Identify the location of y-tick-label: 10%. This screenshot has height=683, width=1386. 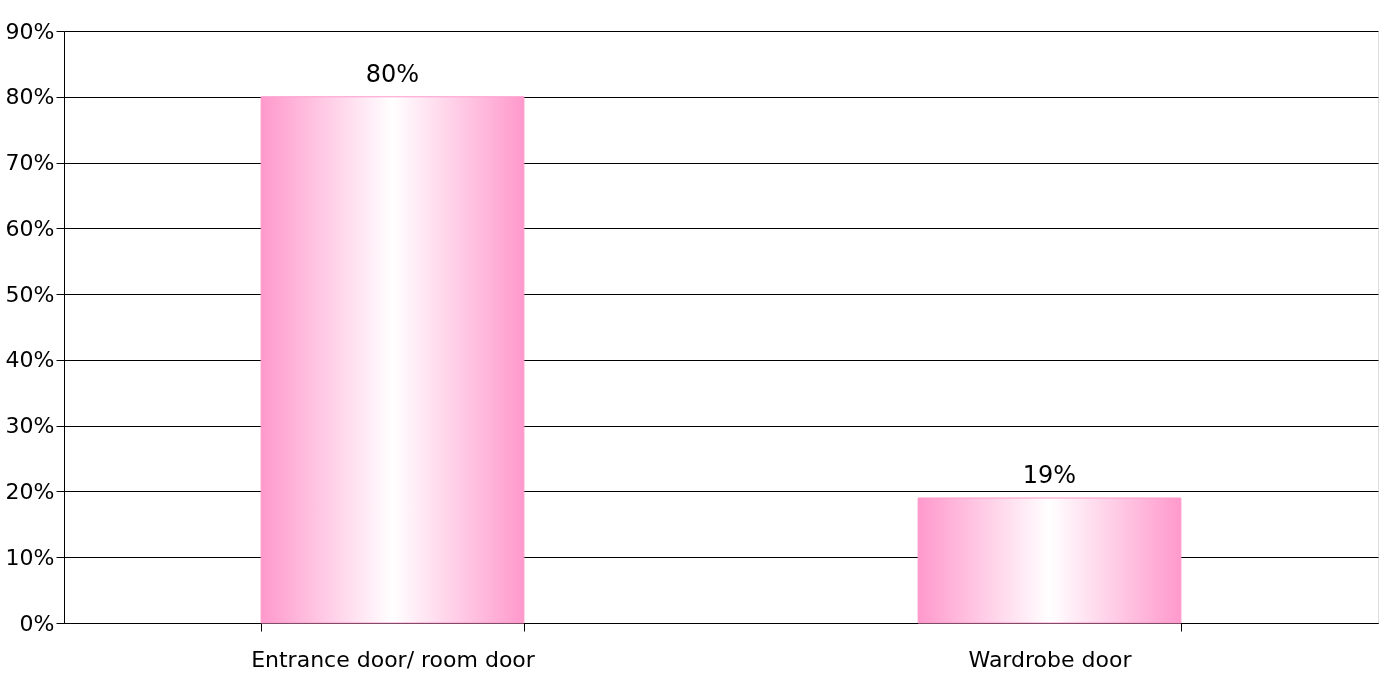
(30, 557).